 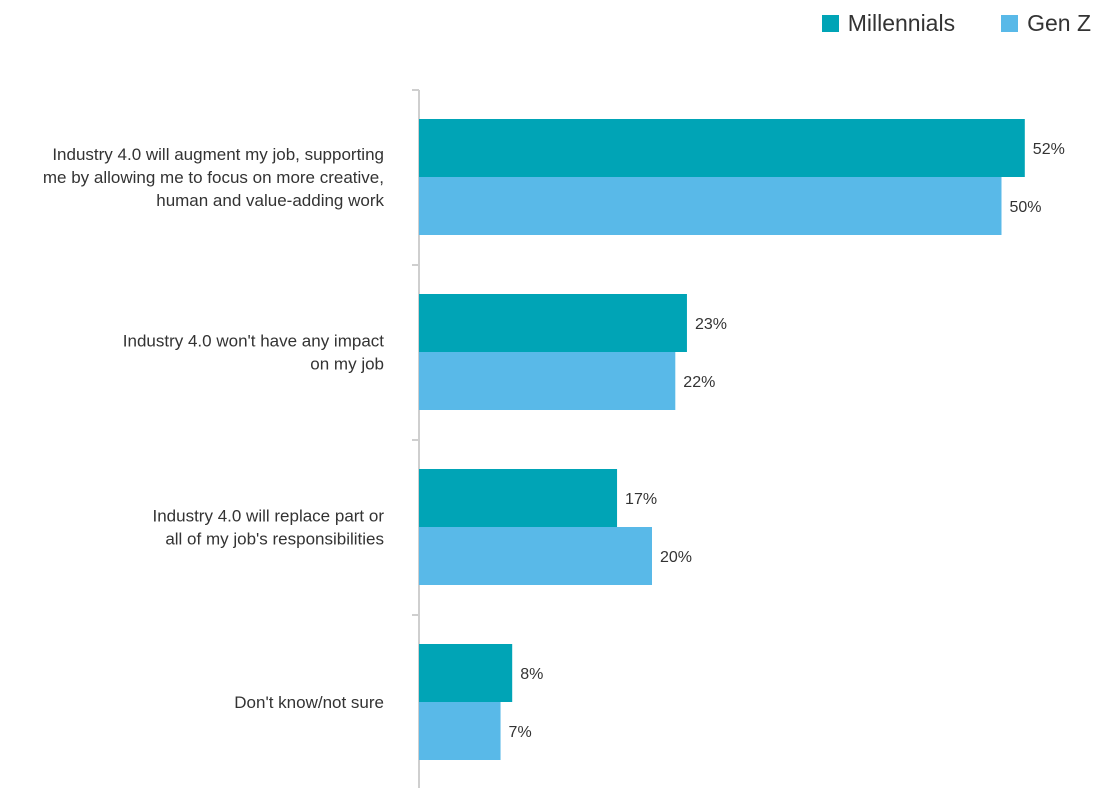 What do you see at coordinates (269, 516) in the screenshot?
I see `category-label: Industry 4.0 will replace part or` at bounding box center [269, 516].